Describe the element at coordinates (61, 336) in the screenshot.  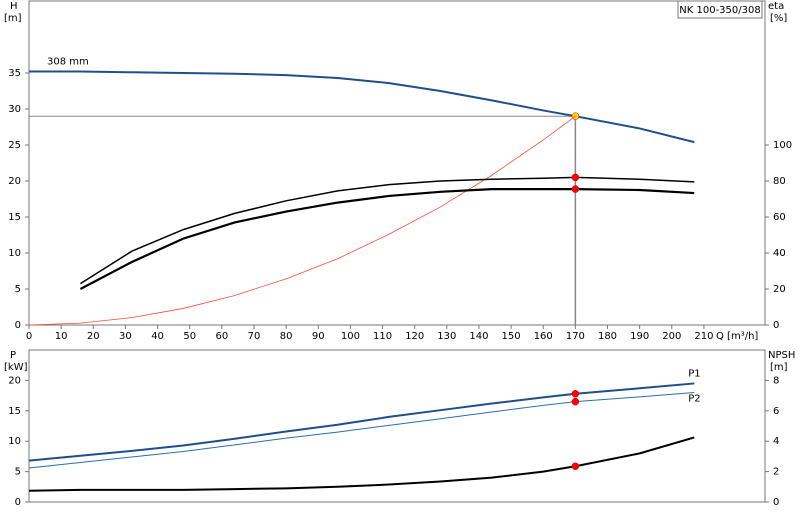
I see `x-tick-label: 10` at that location.